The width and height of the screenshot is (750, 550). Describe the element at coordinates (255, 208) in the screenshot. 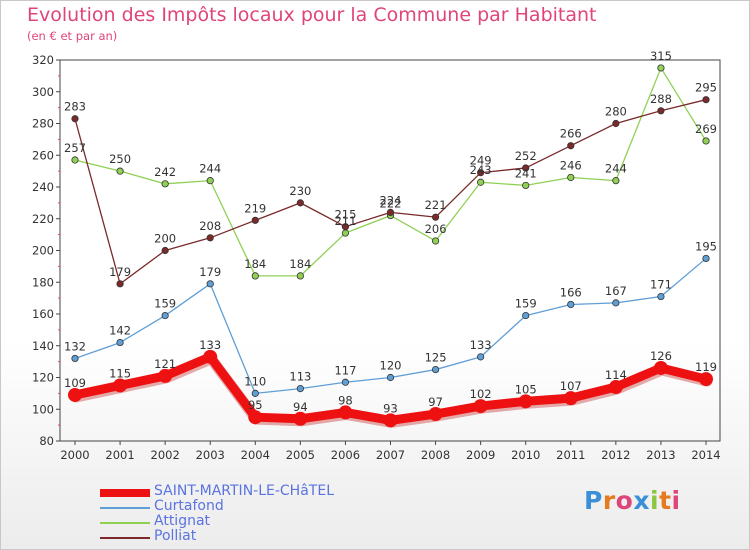

I see `data-label: 219` at that location.